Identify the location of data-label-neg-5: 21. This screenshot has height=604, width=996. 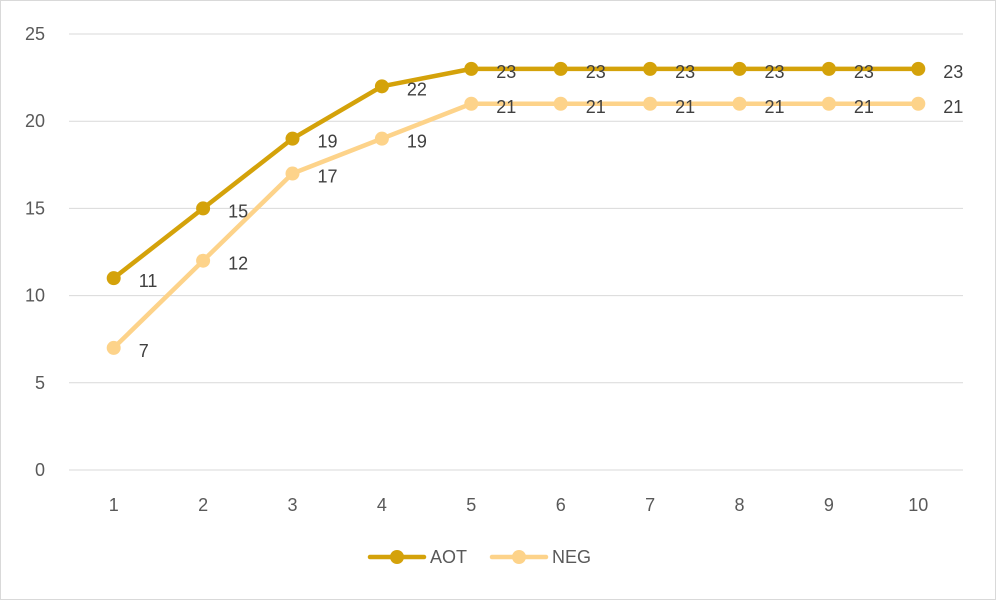
(506, 107).